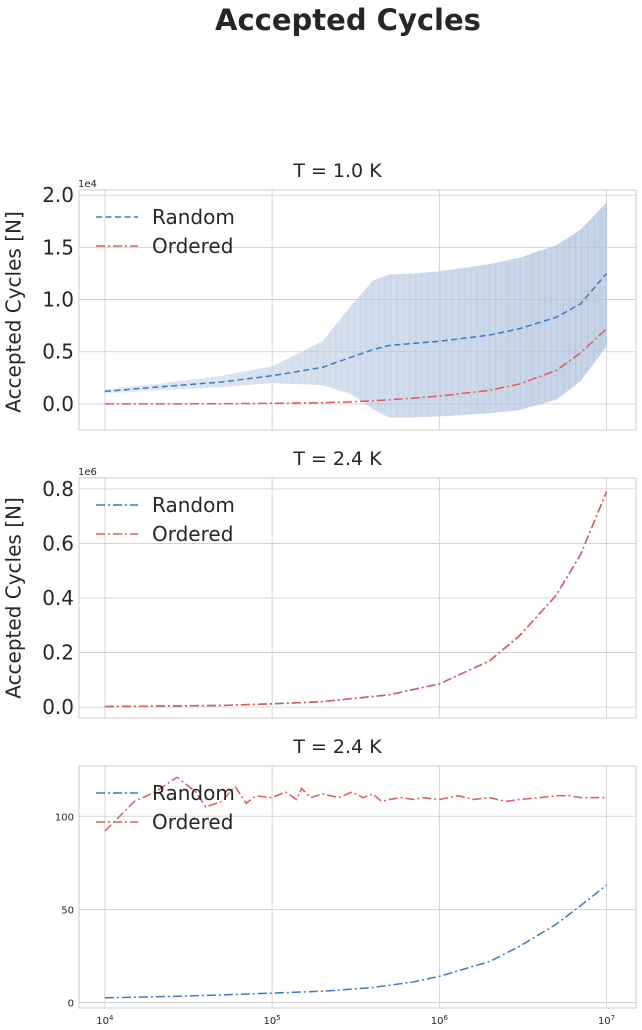  Describe the element at coordinates (105, 1020) in the screenshot. I see `x-tick-label: 10⁴` at that location.